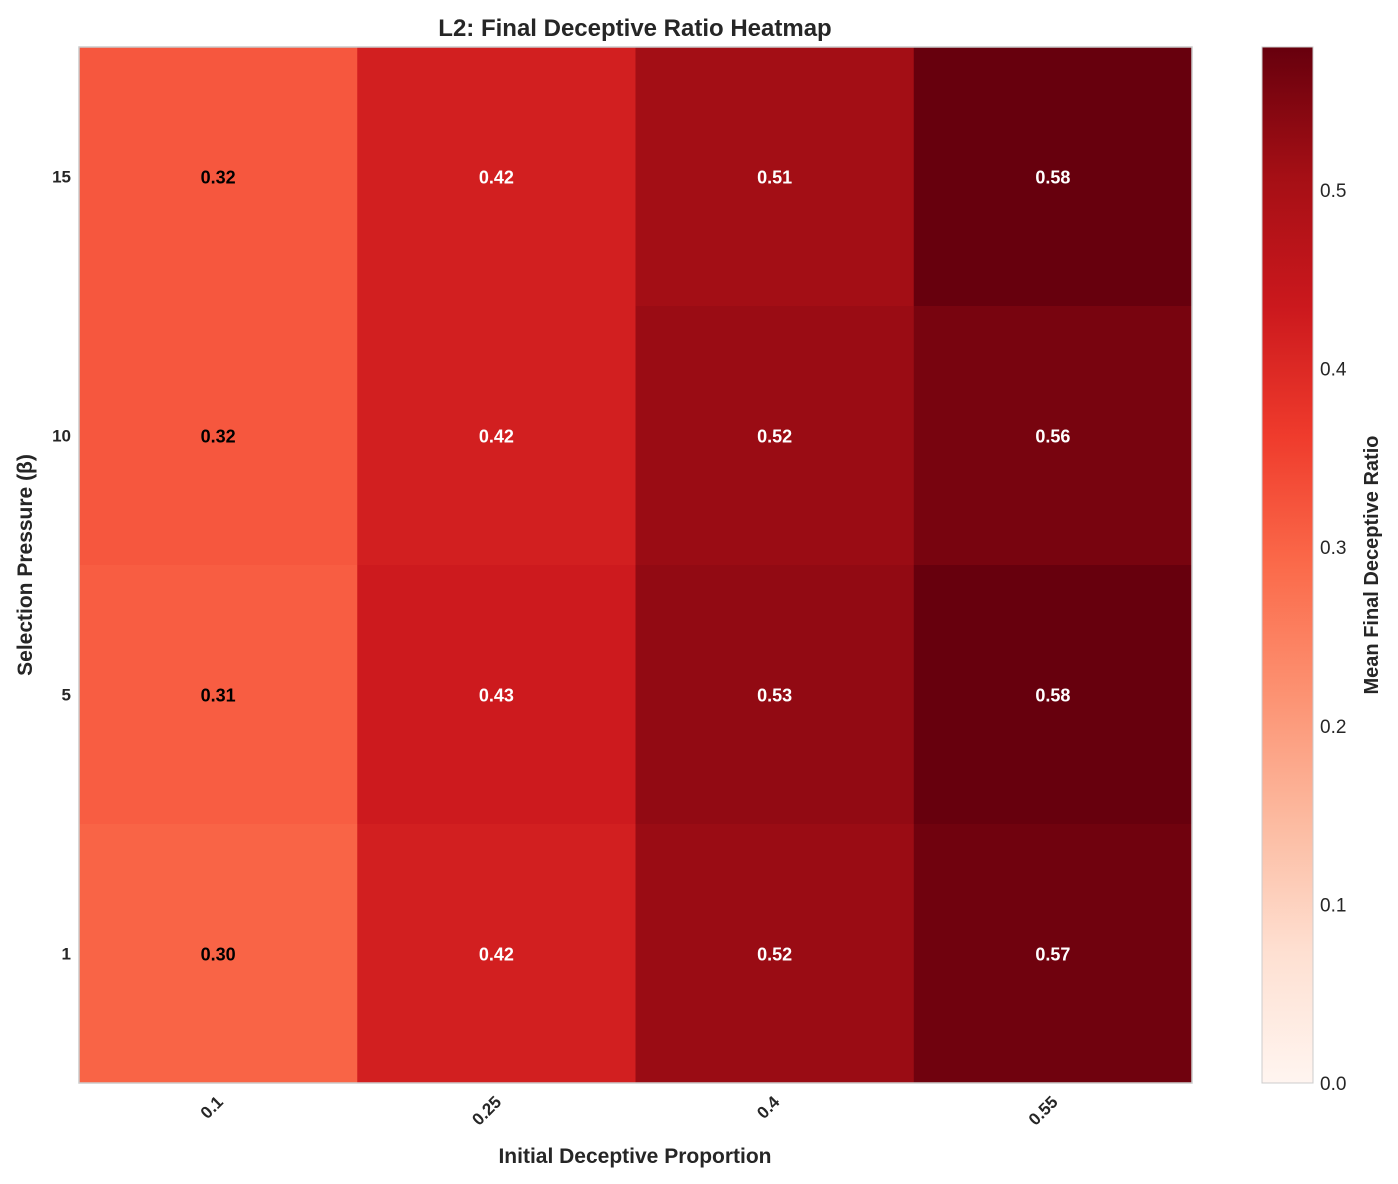 This screenshot has height=1184, width=1398. What do you see at coordinates (66, 695) in the screenshot?
I see `y-tick-label: 5` at bounding box center [66, 695].